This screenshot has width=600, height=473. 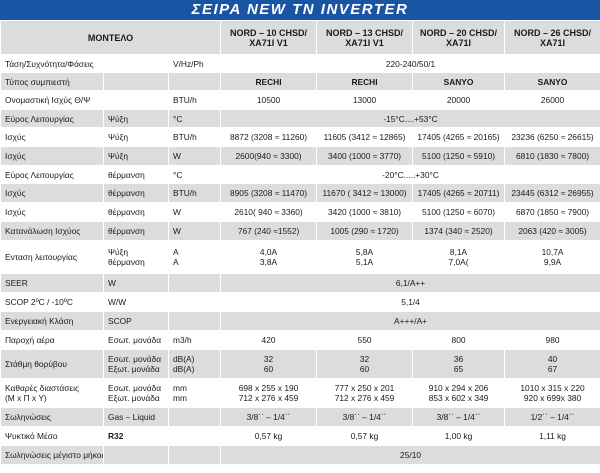 I want to click on row-value: 1005 (290 ≈ 1720), so click(x=365, y=231).